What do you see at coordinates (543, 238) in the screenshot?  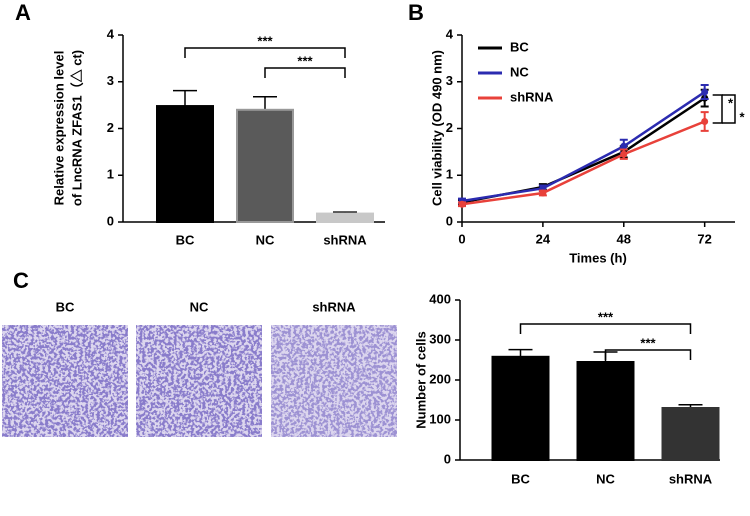 I see `x-tick-label: 24` at bounding box center [543, 238].